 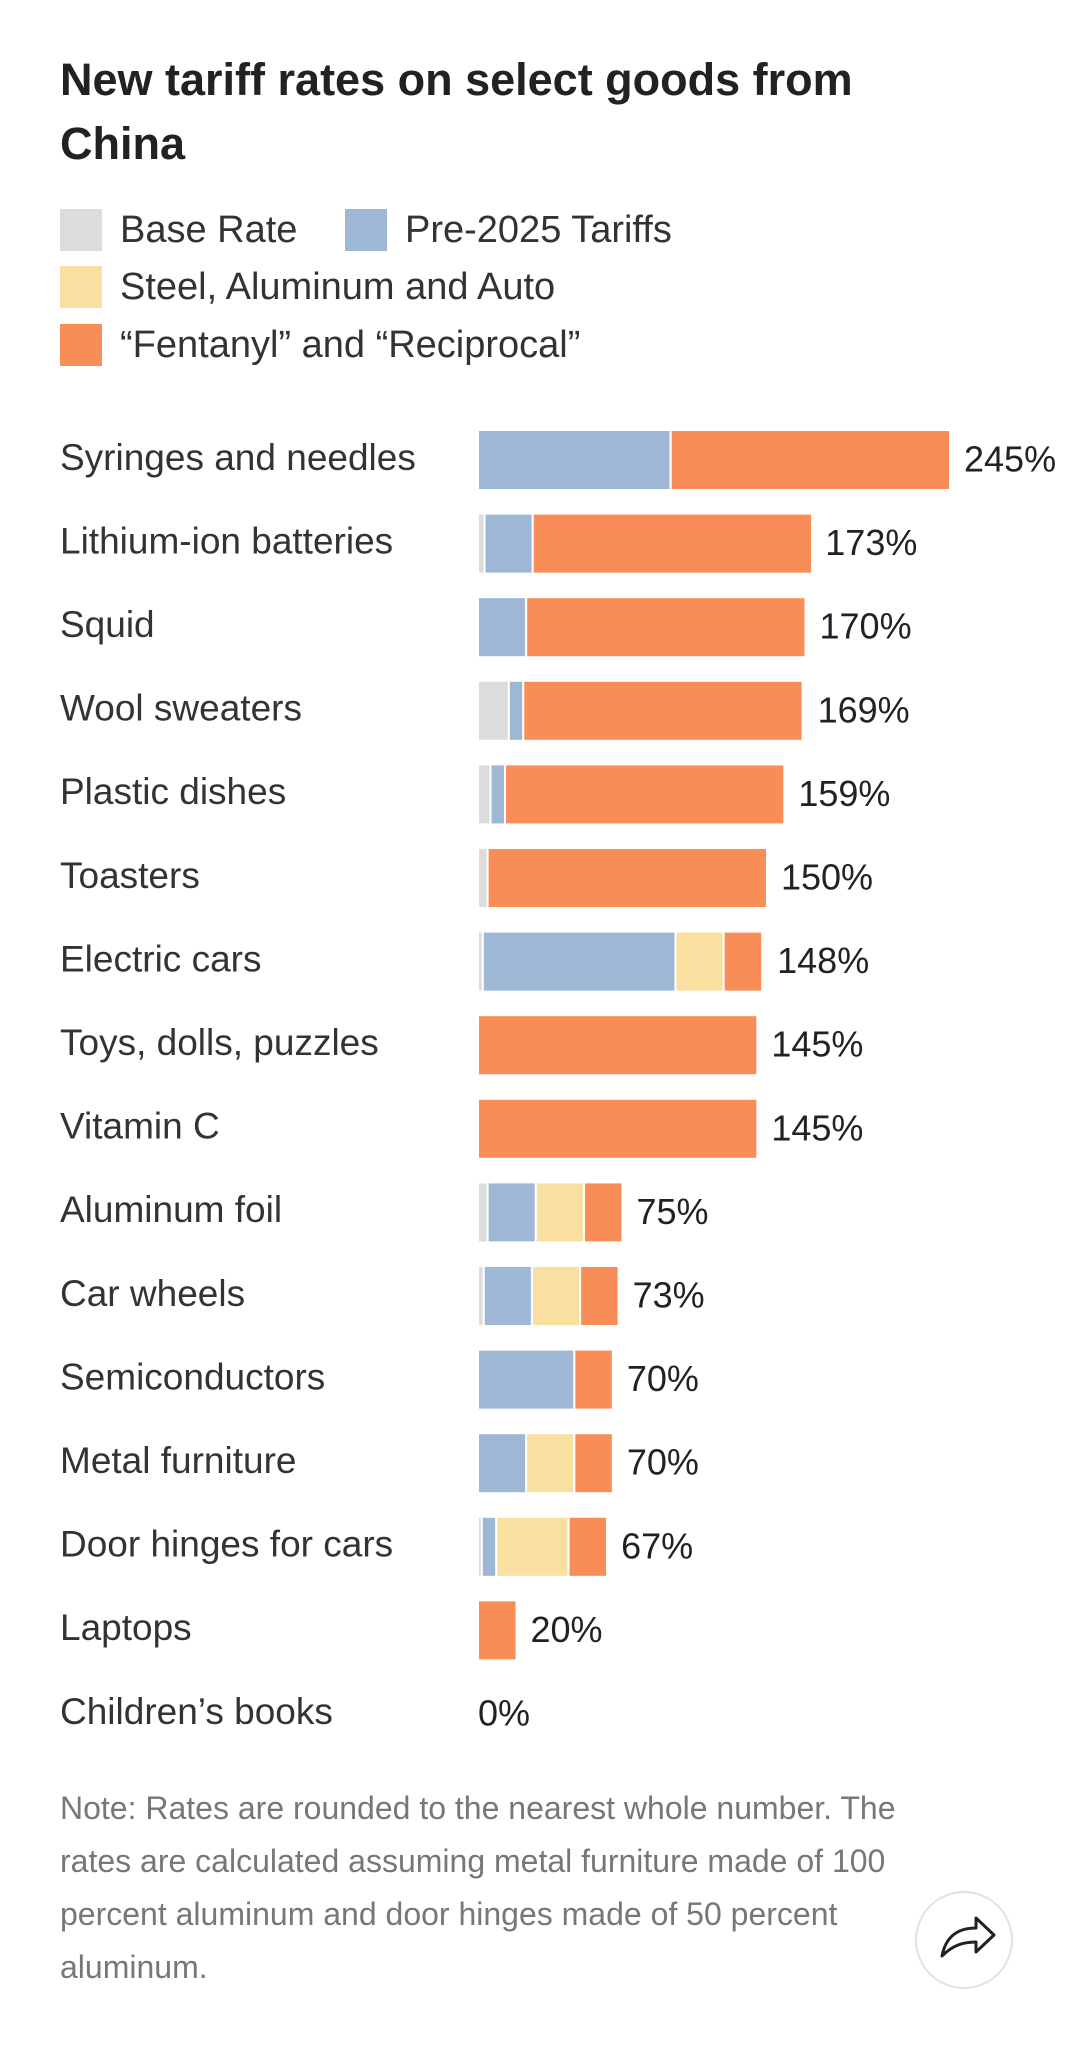 I want to click on category-label: Lithium-ion batteries, so click(x=226, y=540).